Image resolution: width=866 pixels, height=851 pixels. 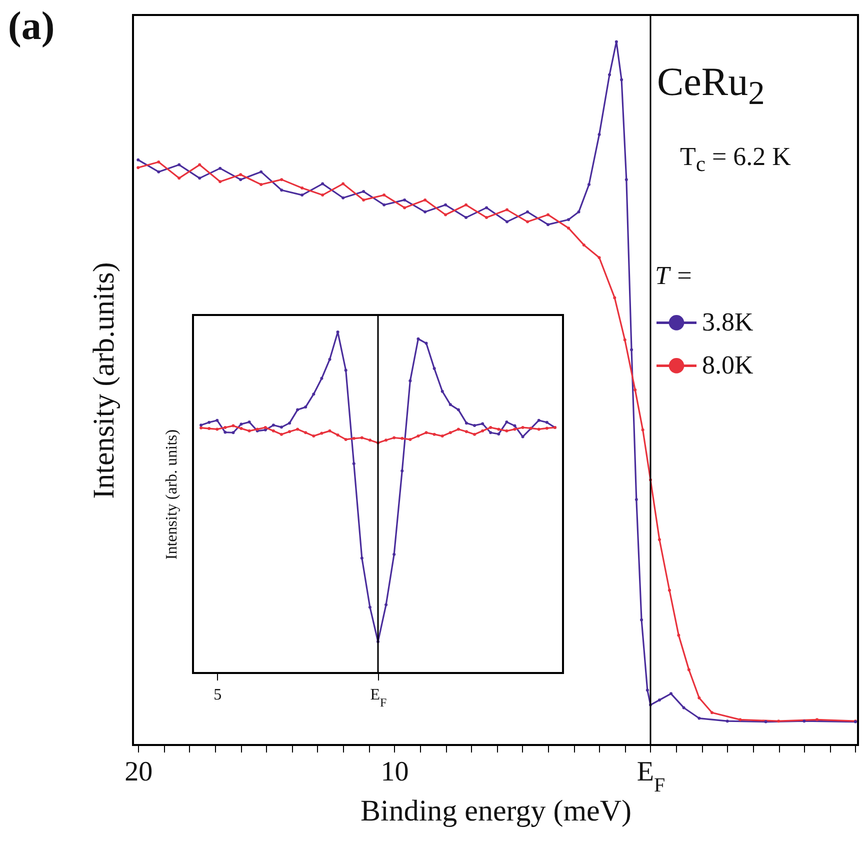 What do you see at coordinates (711, 85) in the screenshot?
I see `annotation: CeRu$_{2}$` at bounding box center [711, 85].